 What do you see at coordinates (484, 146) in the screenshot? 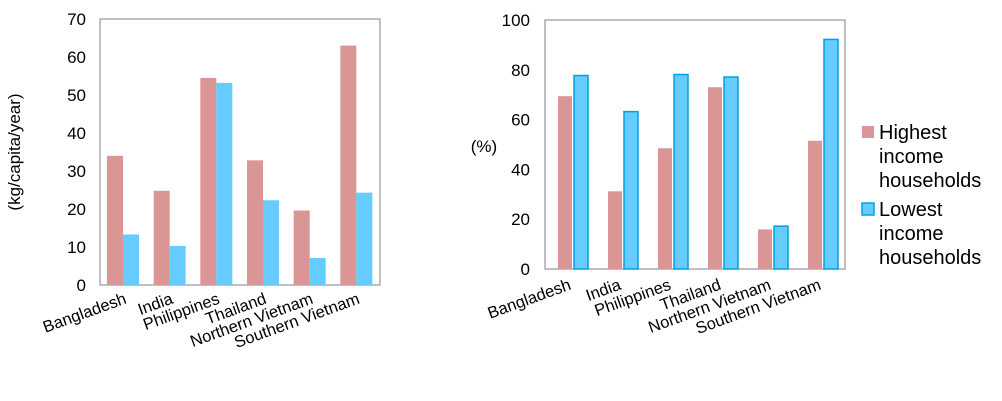
I see `y-axis-label: (%)` at bounding box center [484, 146].